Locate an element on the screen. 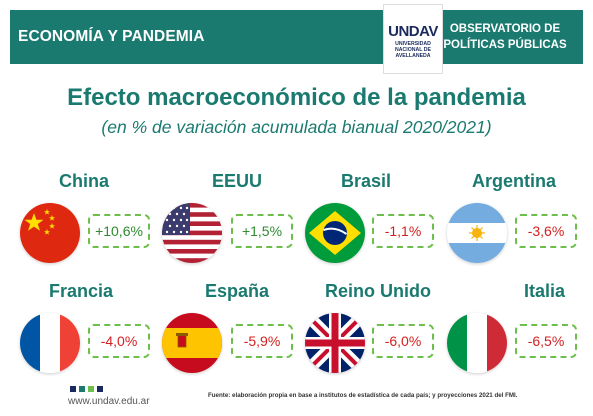 This screenshot has width=593, height=416. country-name: España is located at coordinates (237, 291).